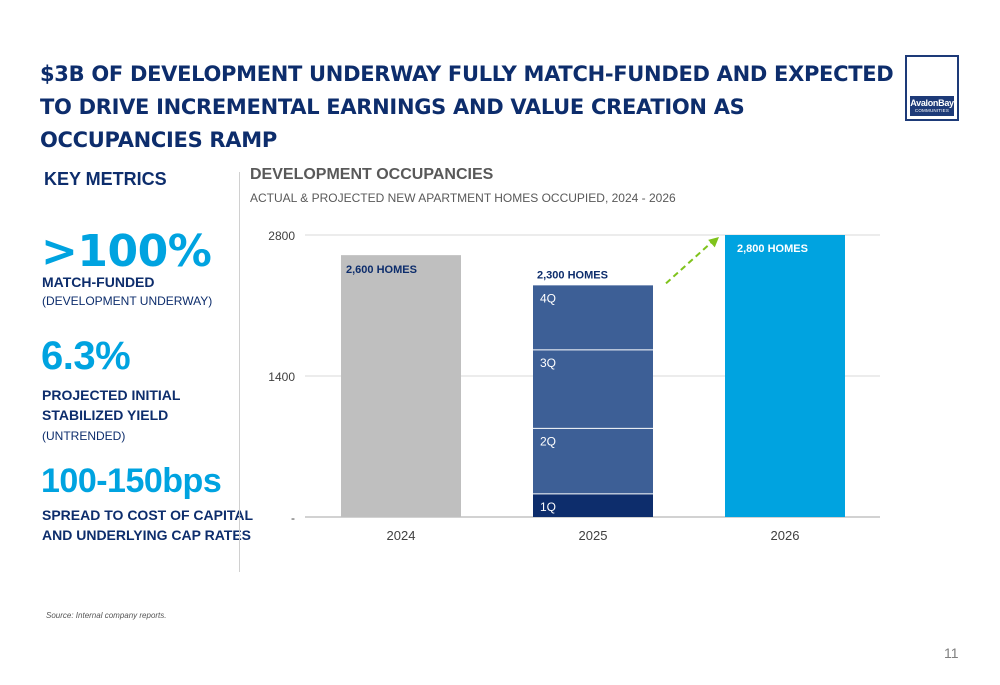 The height and width of the screenshot is (685, 1000). Describe the element at coordinates (381, 270) in the screenshot. I see `data-label-2024: 2,600 HOMES` at that location.